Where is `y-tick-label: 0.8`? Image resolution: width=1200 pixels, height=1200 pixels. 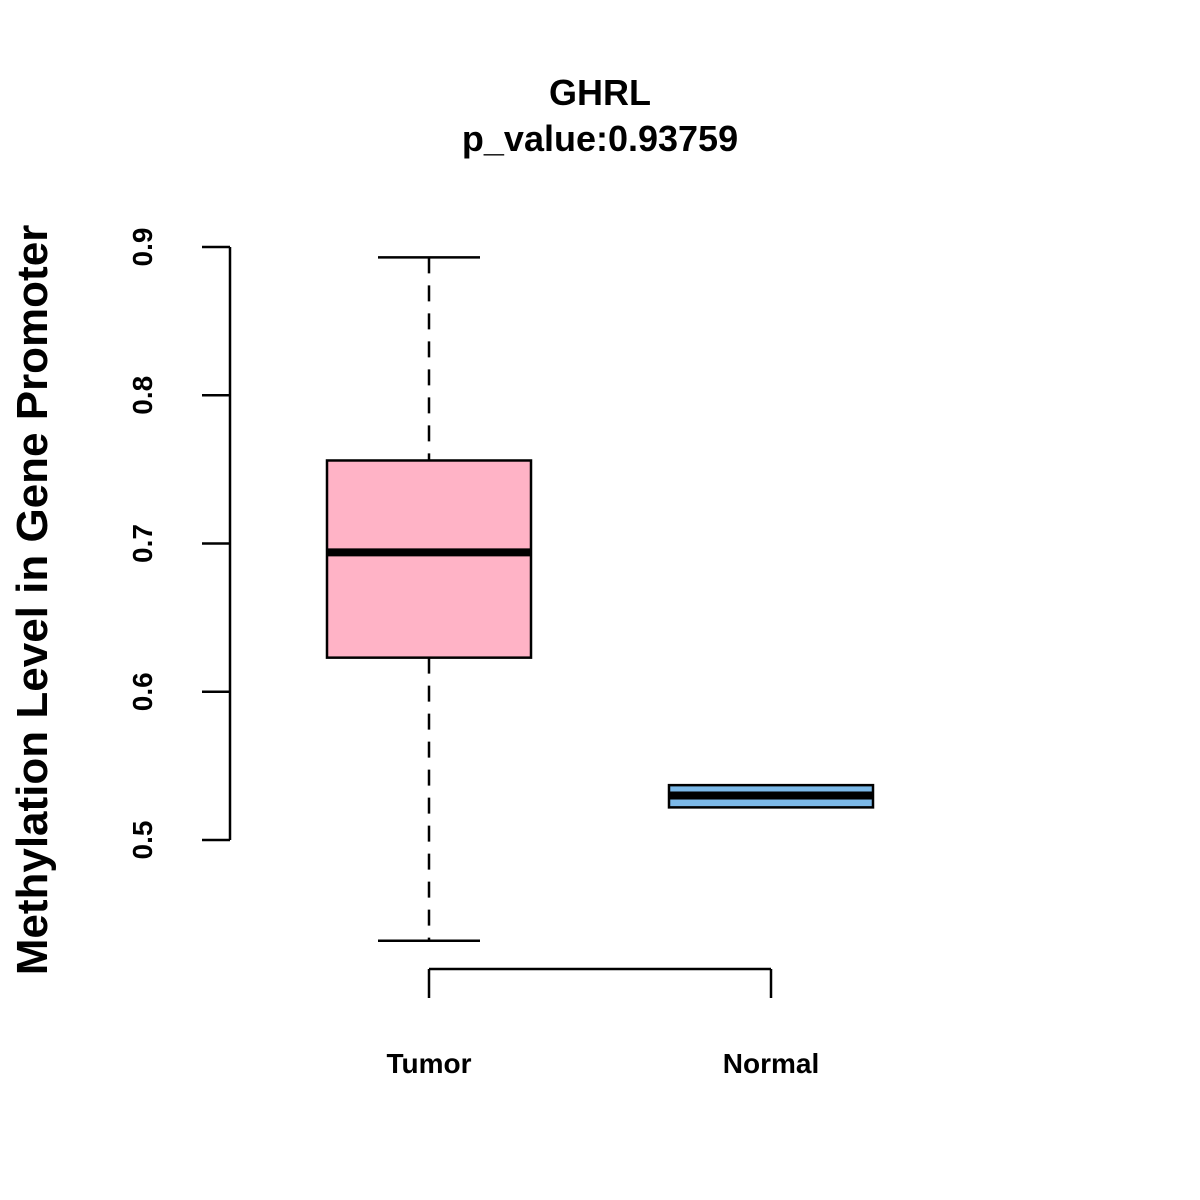 y-tick-label: 0.8 is located at coordinates (142, 395).